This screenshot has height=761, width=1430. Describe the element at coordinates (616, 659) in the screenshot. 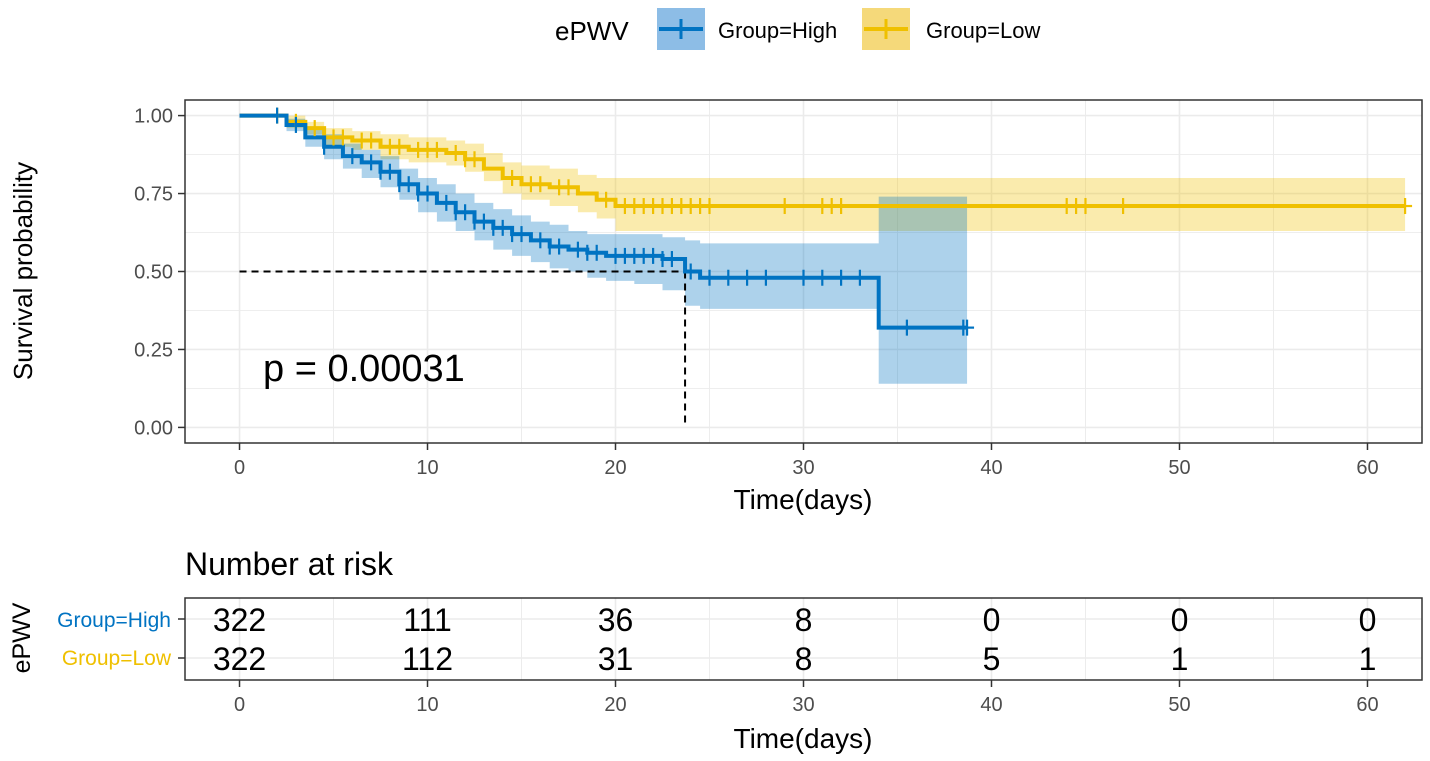

I see `risk-value: 31` at that location.